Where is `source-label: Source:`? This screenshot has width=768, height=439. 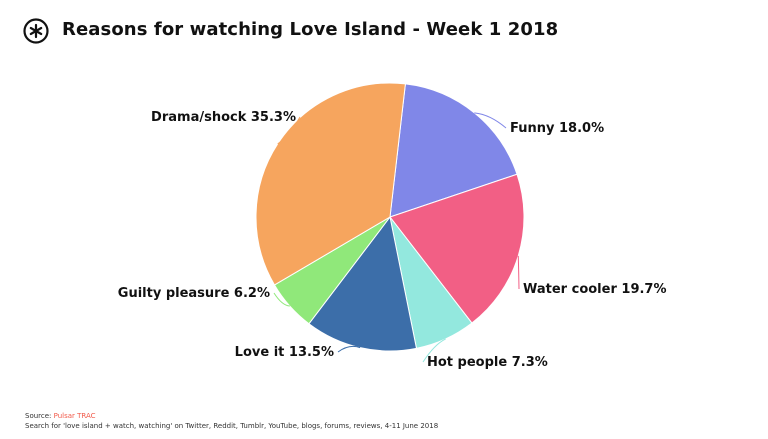
source-label: Source: is located at coordinates (38, 416).